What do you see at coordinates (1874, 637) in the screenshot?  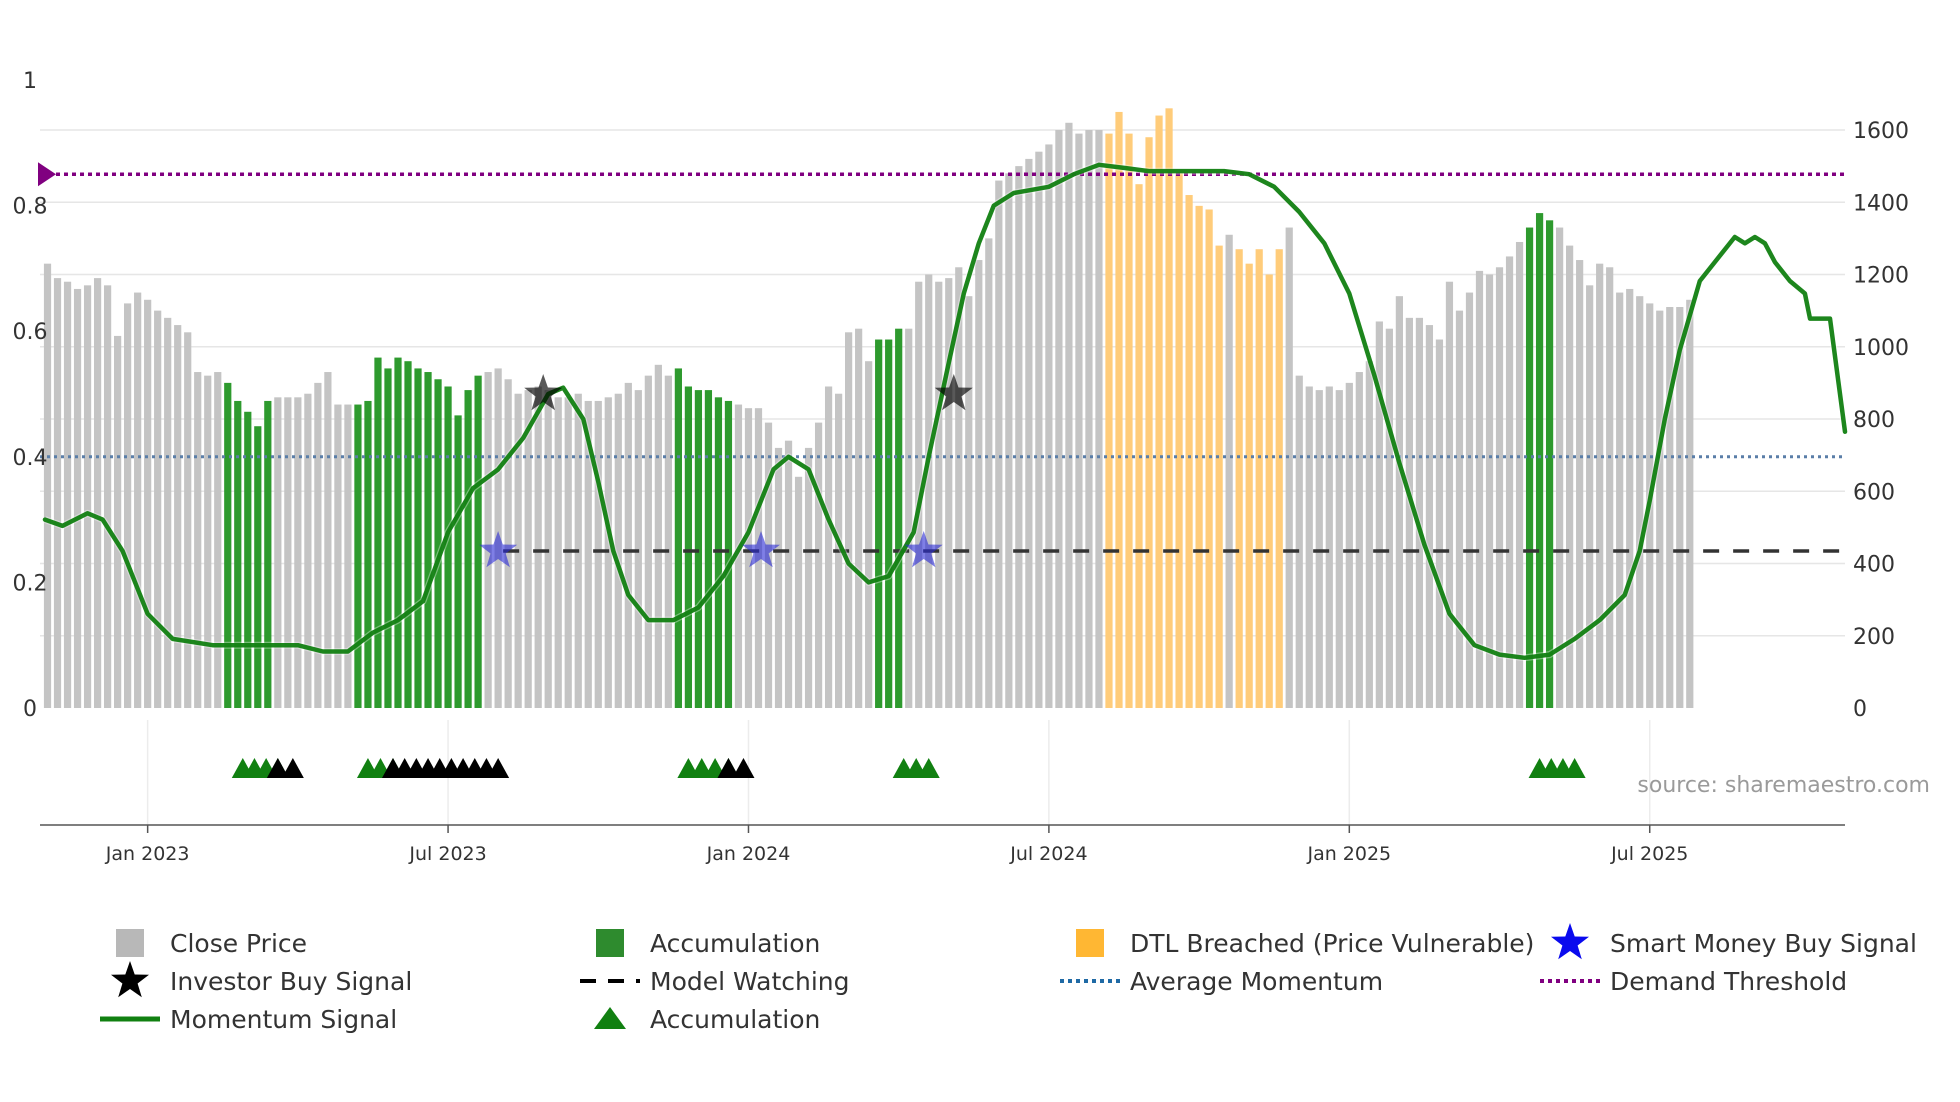 I see `right-axis-tick-label: 200` at bounding box center [1874, 637].